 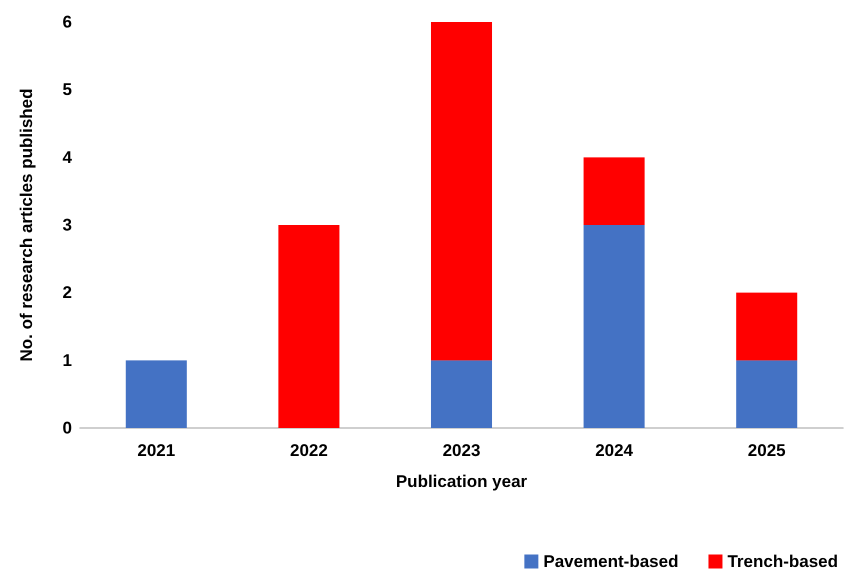 What do you see at coordinates (26, 225) in the screenshot?
I see `y-axis-title: No. of research articles published` at bounding box center [26, 225].